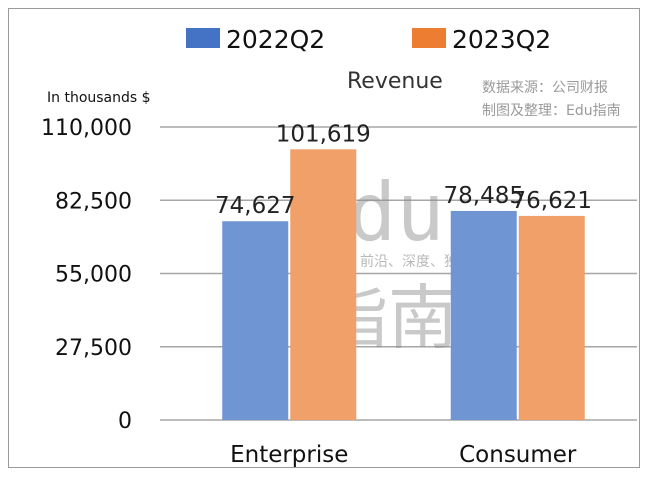  Describe the element at coordinates (545, 88) in the screenshot. I see `source-line-1: 数据来源：公司财报` at that location.